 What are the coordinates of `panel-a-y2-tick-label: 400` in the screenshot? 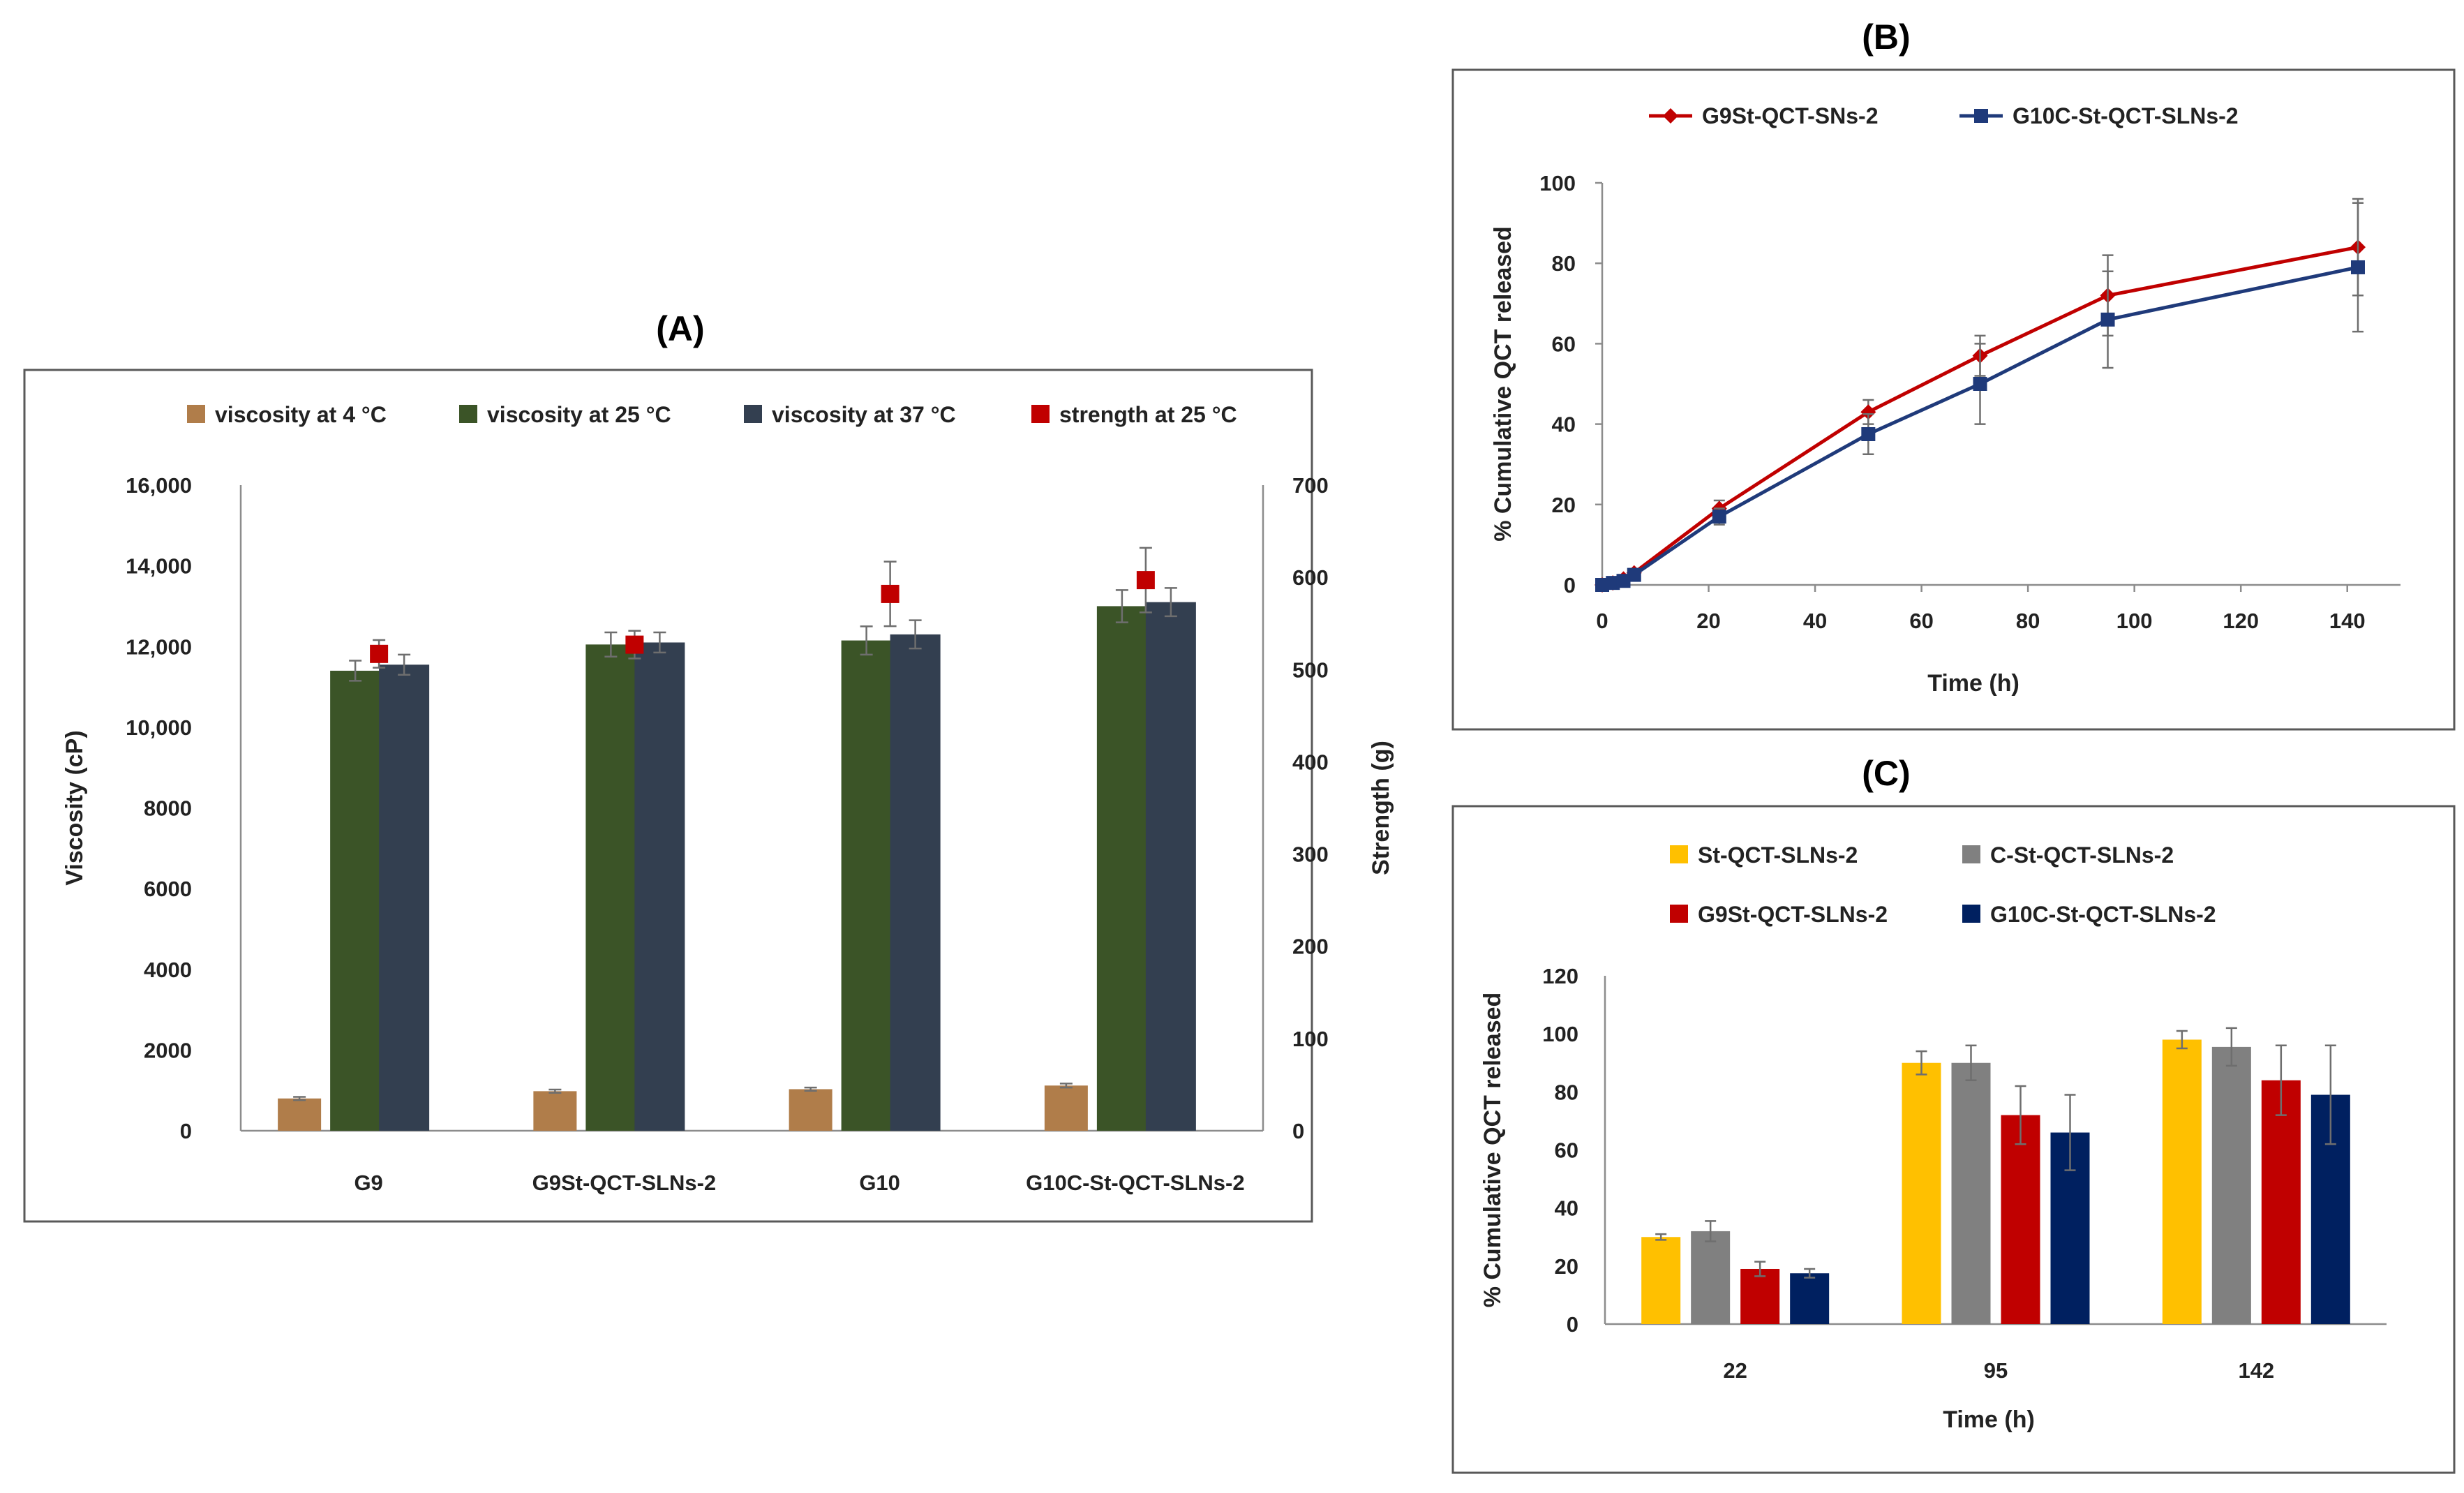 It's located at (1310, 762).